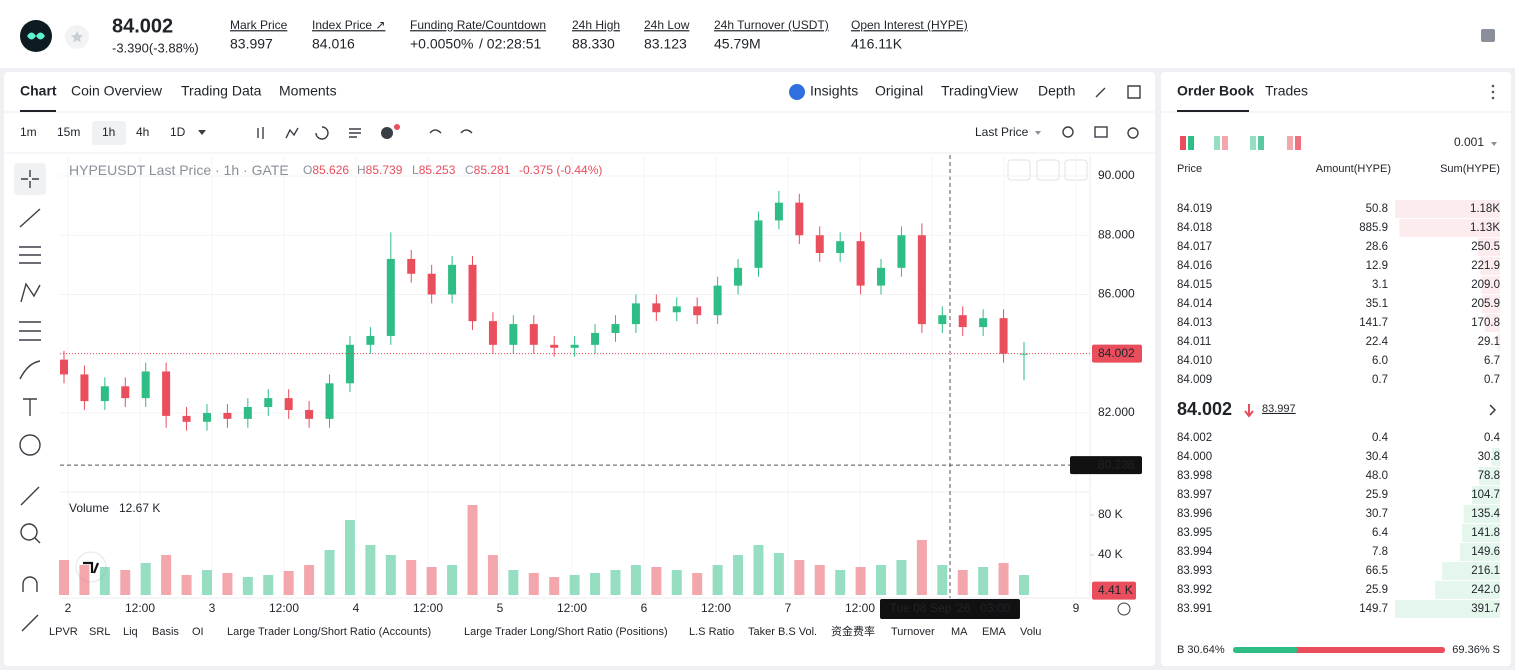 This screenshot has height=670, width=1515. Describe the element at coordinates (329, 632) in the screenshot. I see `indicator: Large Trader Long/Short Ratio (Accounts)` at that location.